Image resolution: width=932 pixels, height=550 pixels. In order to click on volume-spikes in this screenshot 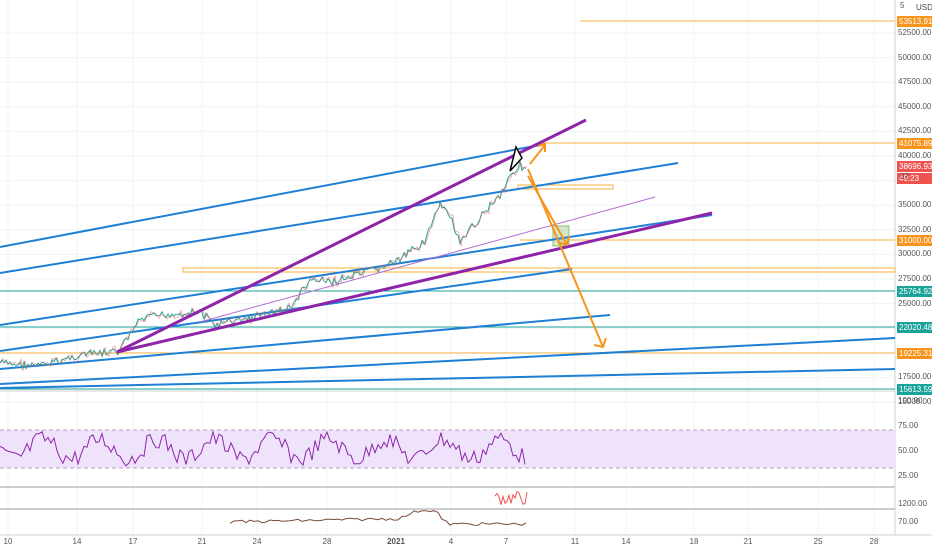, I will do `click(511, 497)`.